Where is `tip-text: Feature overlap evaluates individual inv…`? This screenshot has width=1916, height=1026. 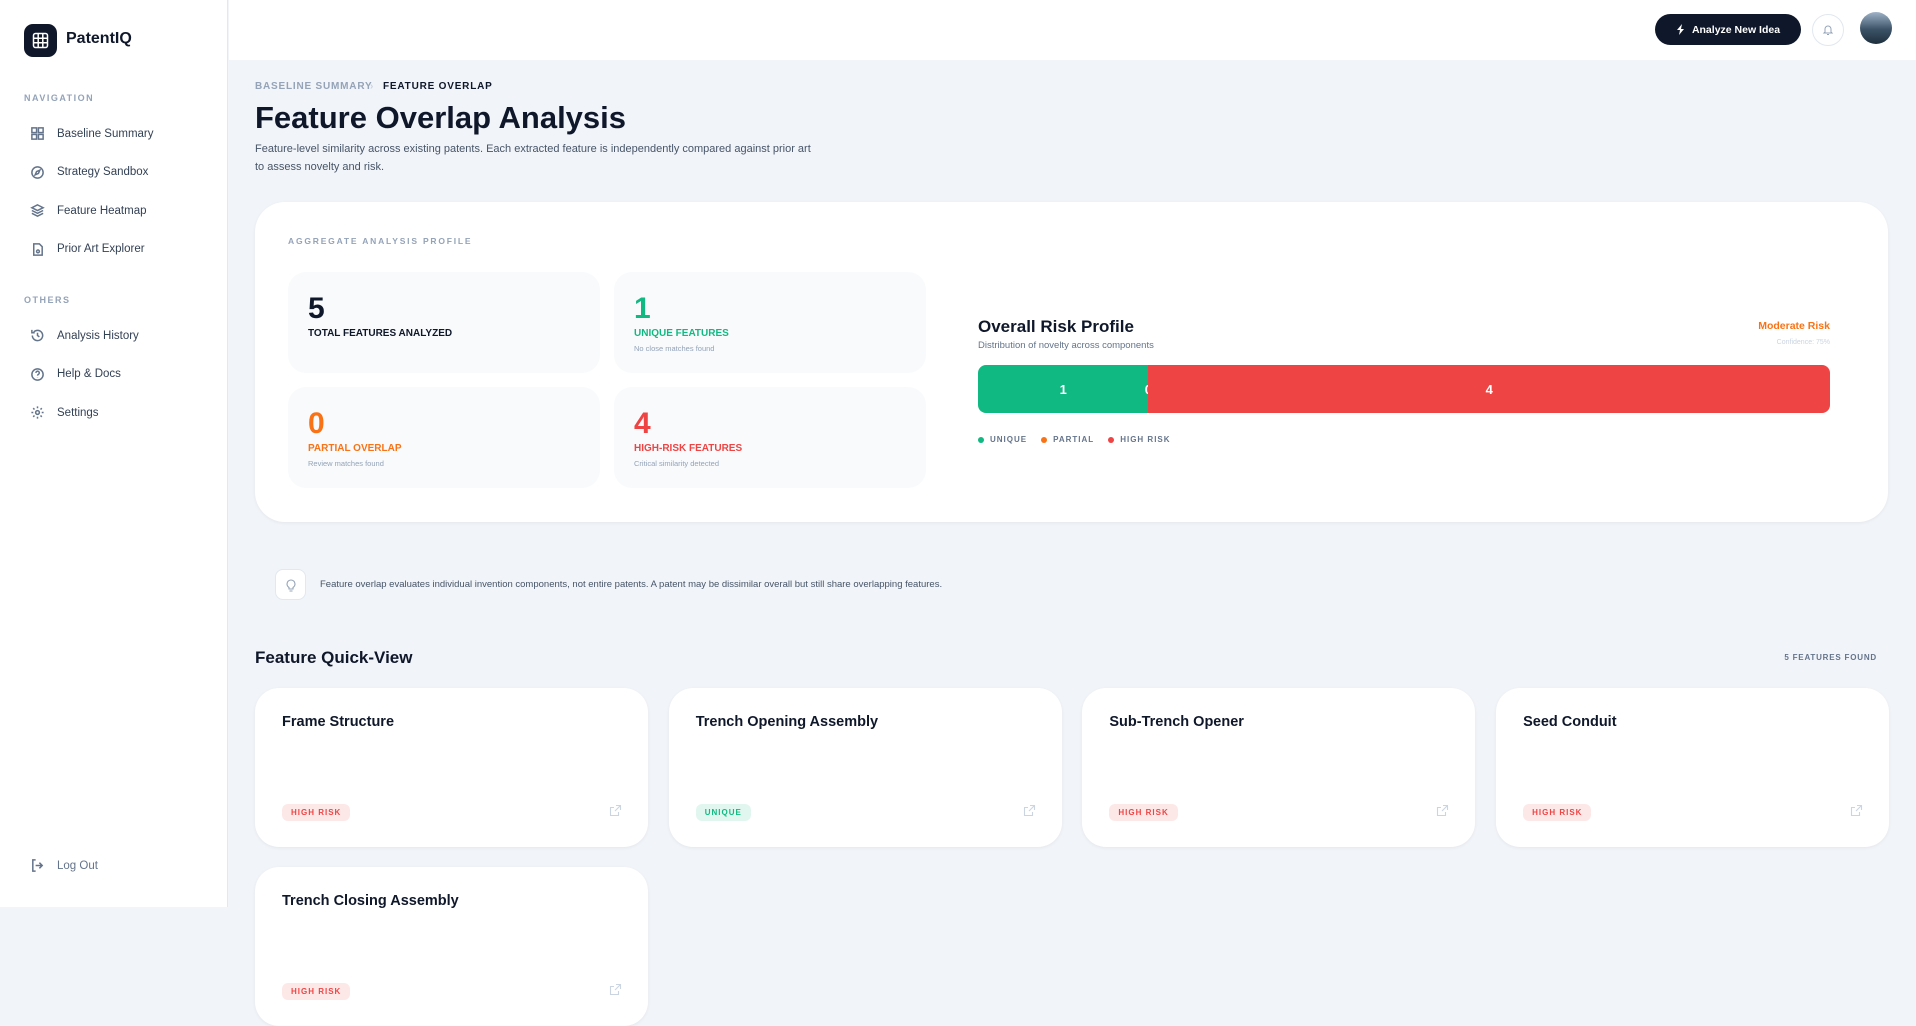
tip-text: Feature overlap evaluates individual inv… is located at coordinates (631, 584).